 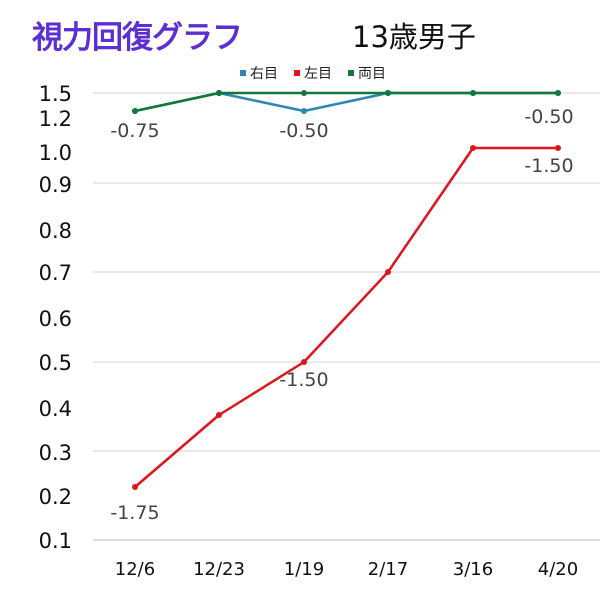 I want to click on y-tick-label: 0.4, so click(x=55, y=409).